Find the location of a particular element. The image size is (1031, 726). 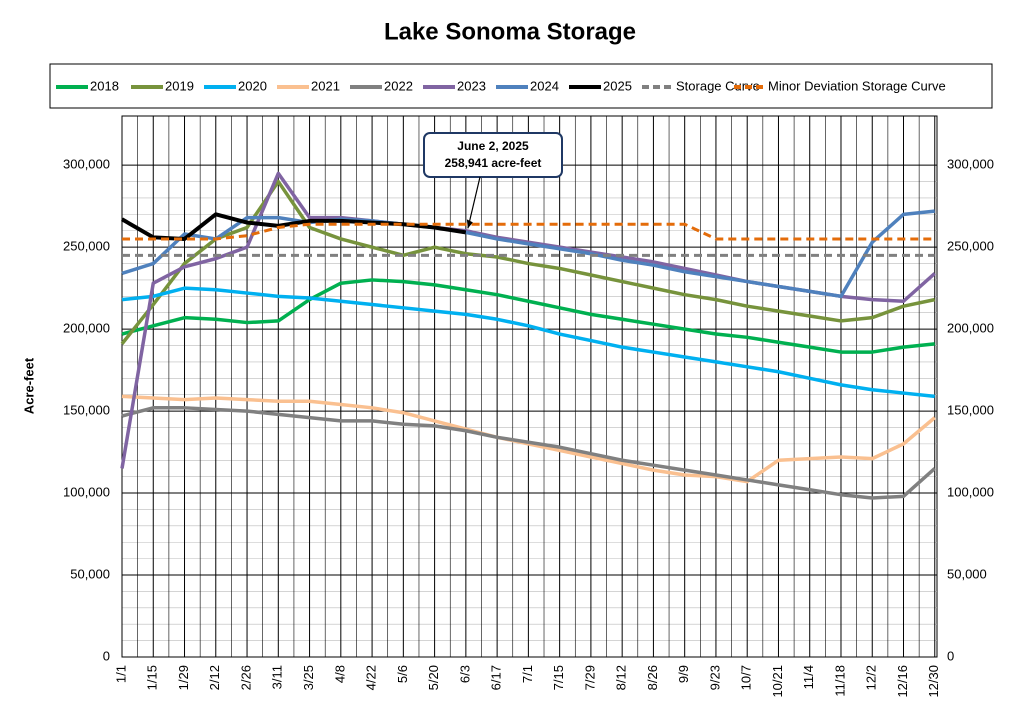

x-tick-label: 2/12 is located at coordinates (214, 677).